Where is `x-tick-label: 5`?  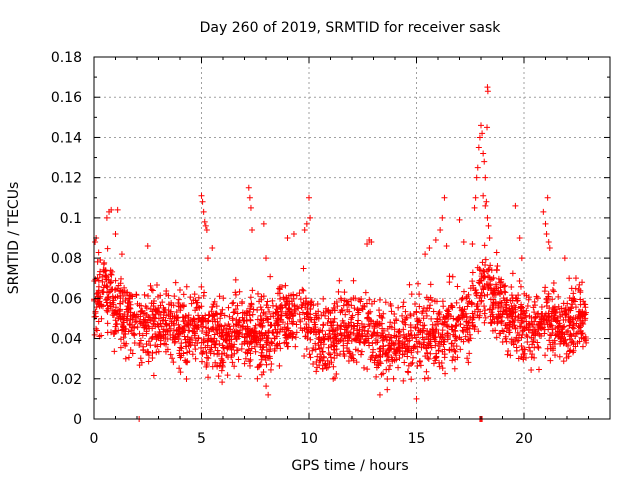
x-tick-label: 5 is located at coordinates (201, 439).